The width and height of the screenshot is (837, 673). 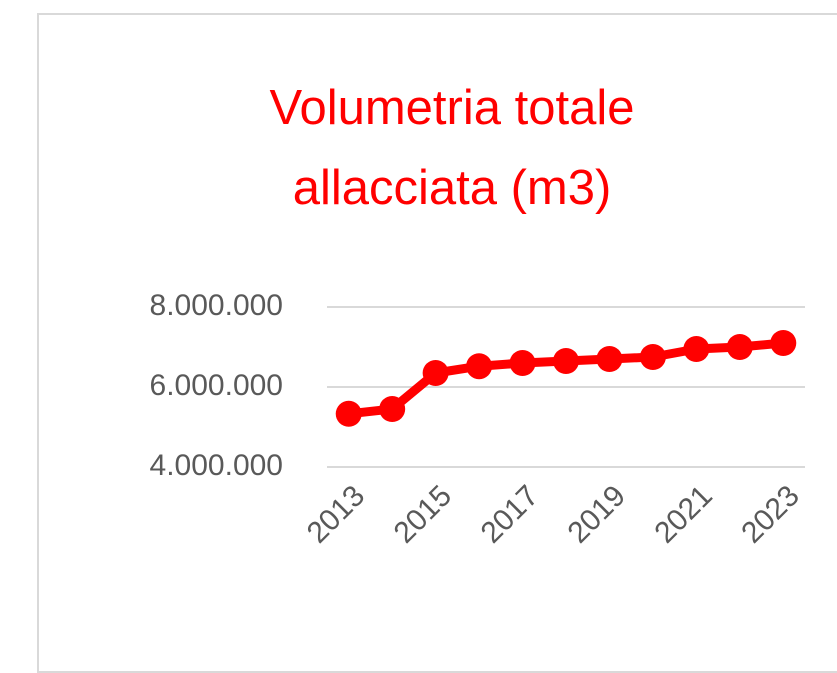 I want to click on chart-title: Volumetria totale allacciata (m3), so click(x=452, y=148).